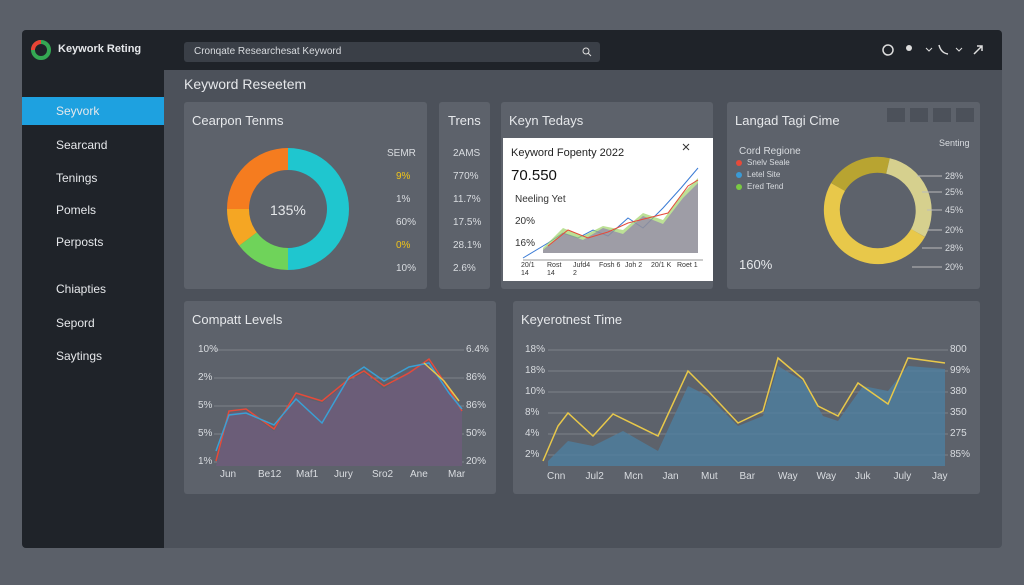 The height and width of the screenshot is (585, 1024). What do you see at coordinates (205, 461) in the screenshot?
I see `y-tick-label: 1%` at bounding box center [205, 461].